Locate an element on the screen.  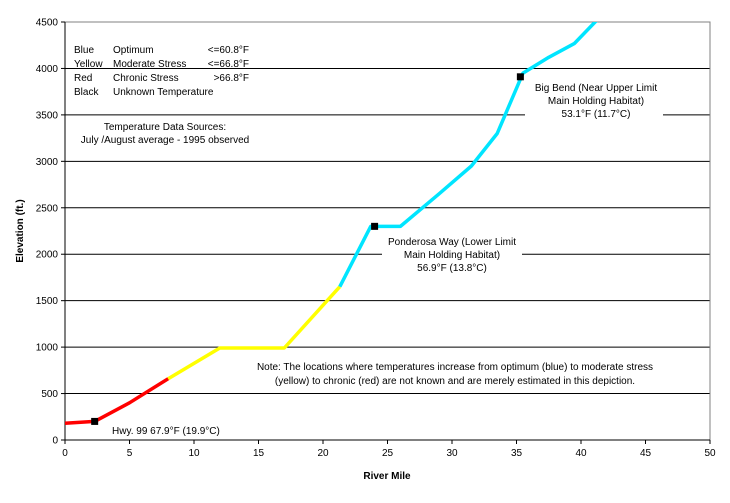
ponderosa-label-line2: Main Holding Habitat) is located at coordinates (452, 255).